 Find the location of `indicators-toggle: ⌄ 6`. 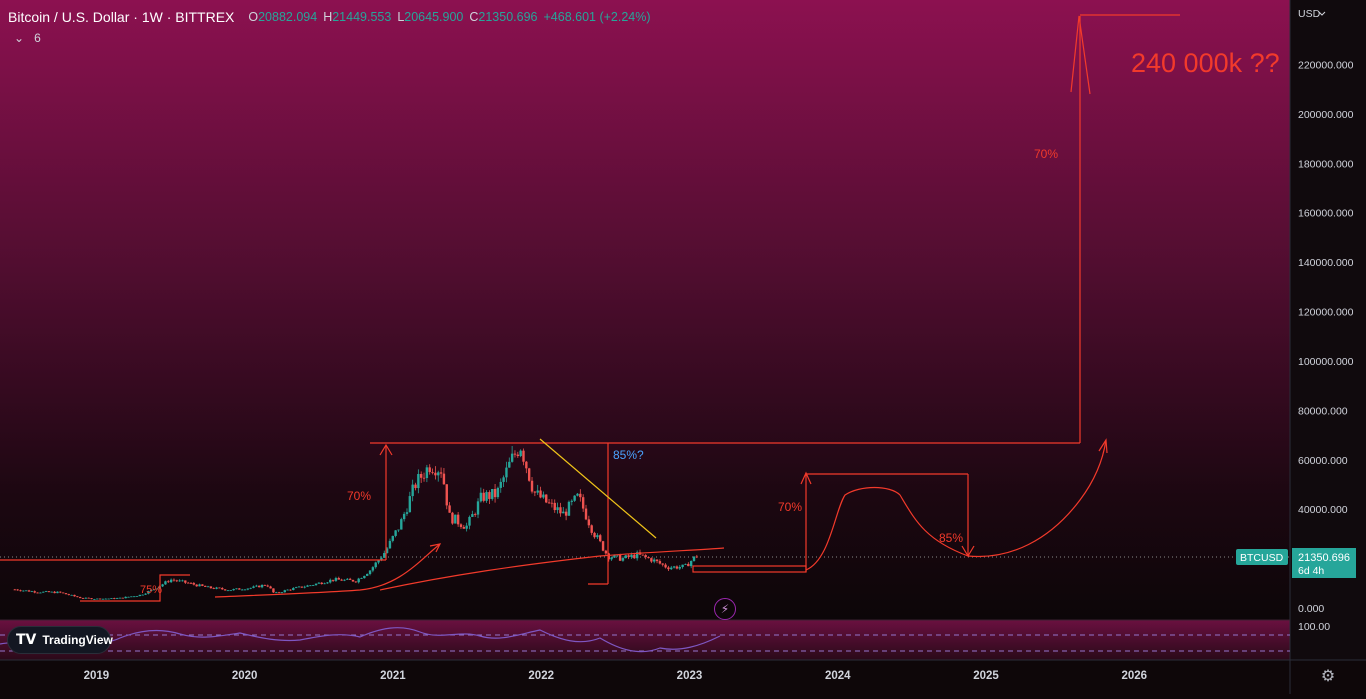

indicators-toggle: ⌄ 6 is located at coordinates (27, 38).